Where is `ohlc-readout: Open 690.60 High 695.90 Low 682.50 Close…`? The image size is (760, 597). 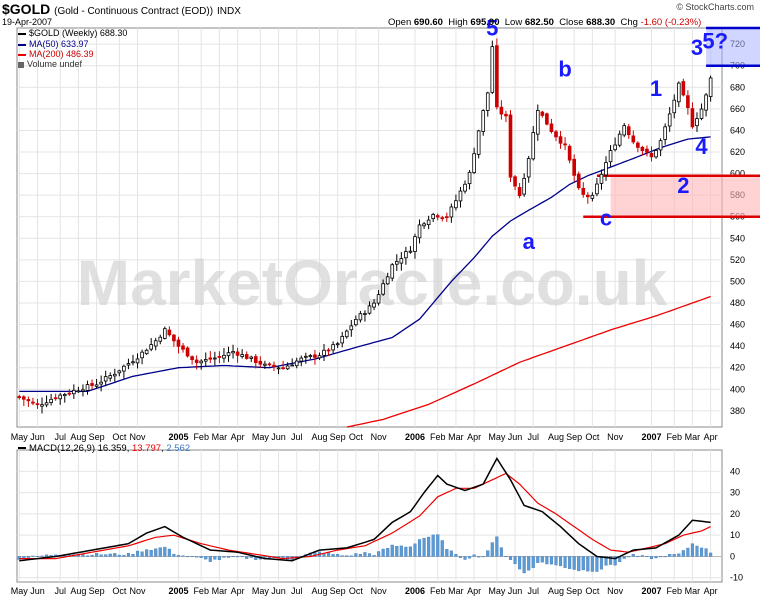
ohlc-readout: Open 690.60 High 695.90 Low 682.50 Close… is located at coordinates (545, 22).